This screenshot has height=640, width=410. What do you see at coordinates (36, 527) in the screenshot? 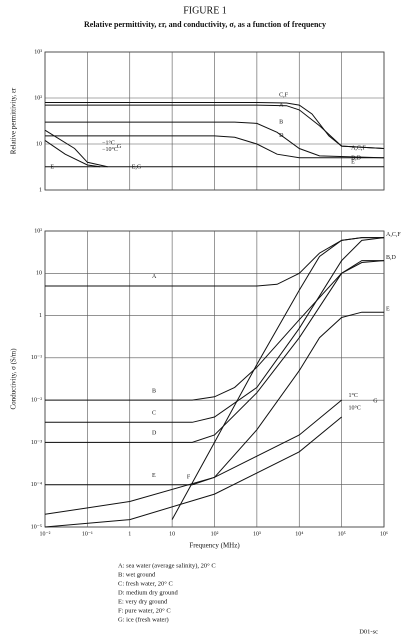
I see `y-tick-label: 10⁻⁵` at bounding box center [36, 527].